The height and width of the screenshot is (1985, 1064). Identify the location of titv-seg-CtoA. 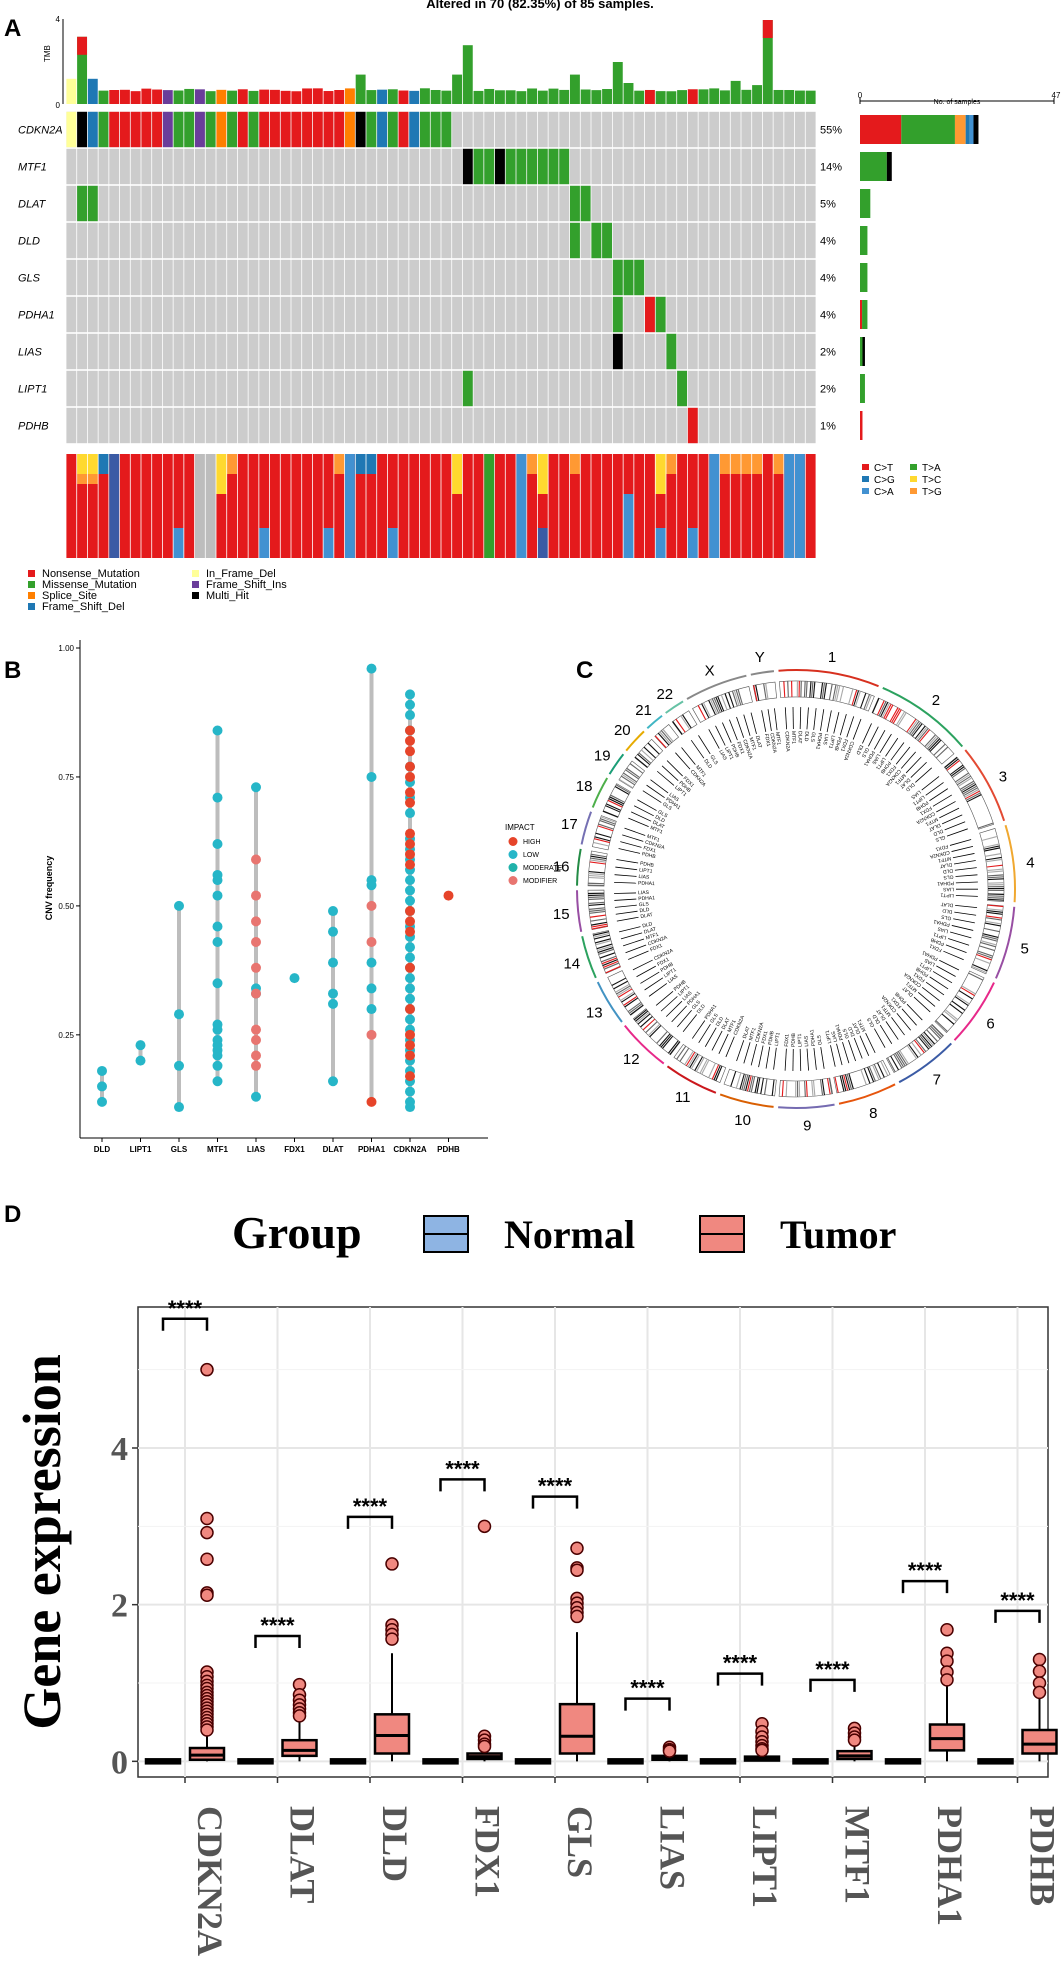
(692, 543).